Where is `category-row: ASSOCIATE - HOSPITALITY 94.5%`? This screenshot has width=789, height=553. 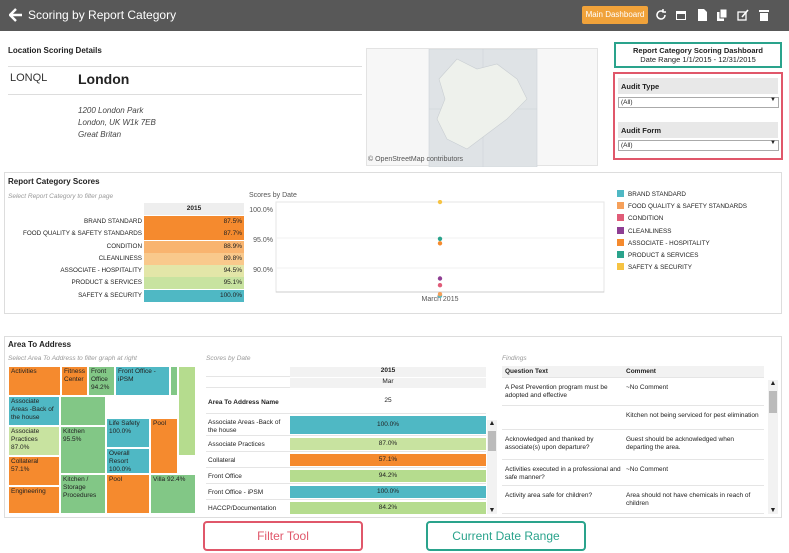 category-row: ASSOCIATE - HOSPITALITY 94.5% is located at coordinates (126, 271).